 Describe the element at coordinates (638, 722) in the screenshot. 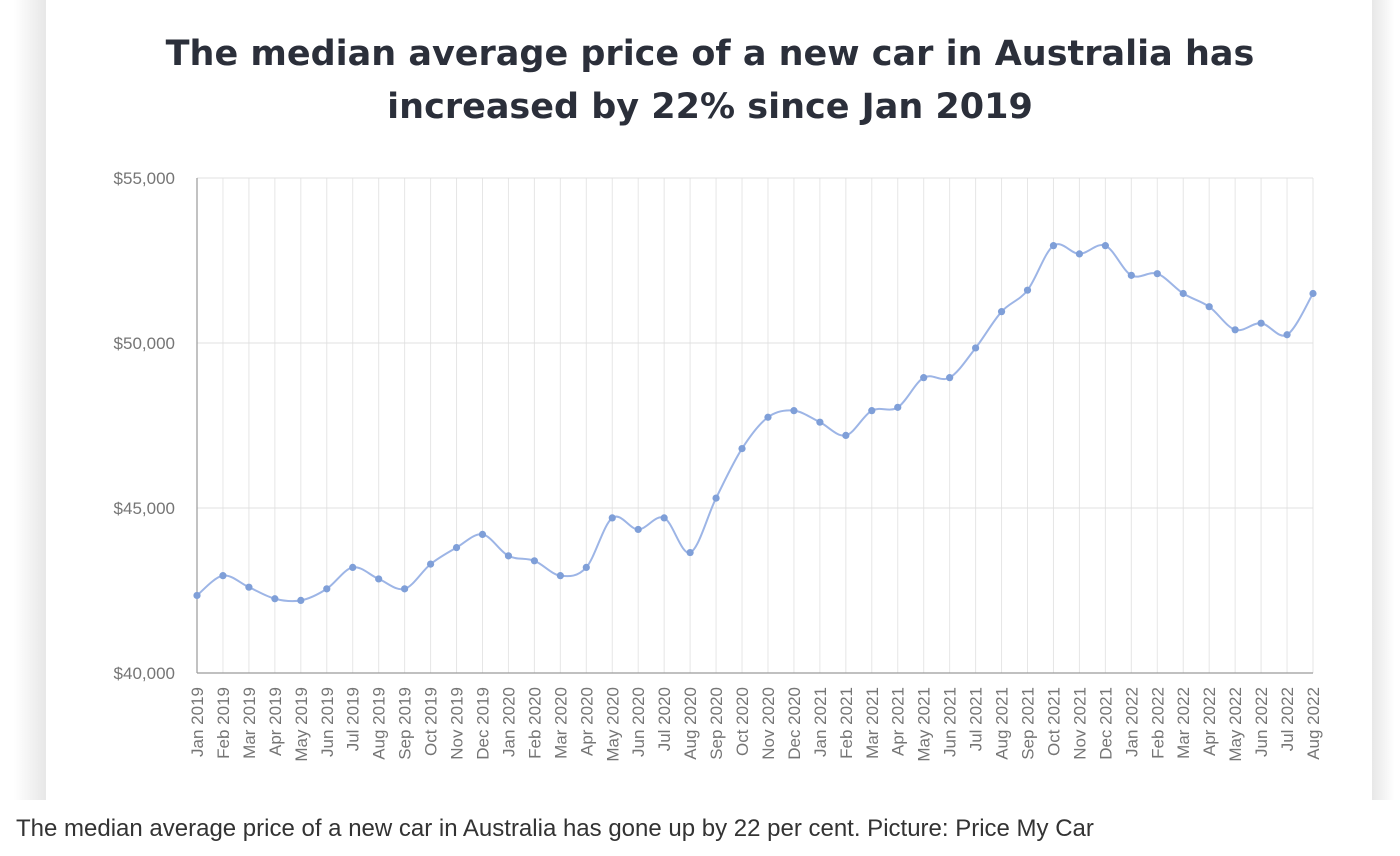

I see `x-tick-label: Jun 2020` at that location.